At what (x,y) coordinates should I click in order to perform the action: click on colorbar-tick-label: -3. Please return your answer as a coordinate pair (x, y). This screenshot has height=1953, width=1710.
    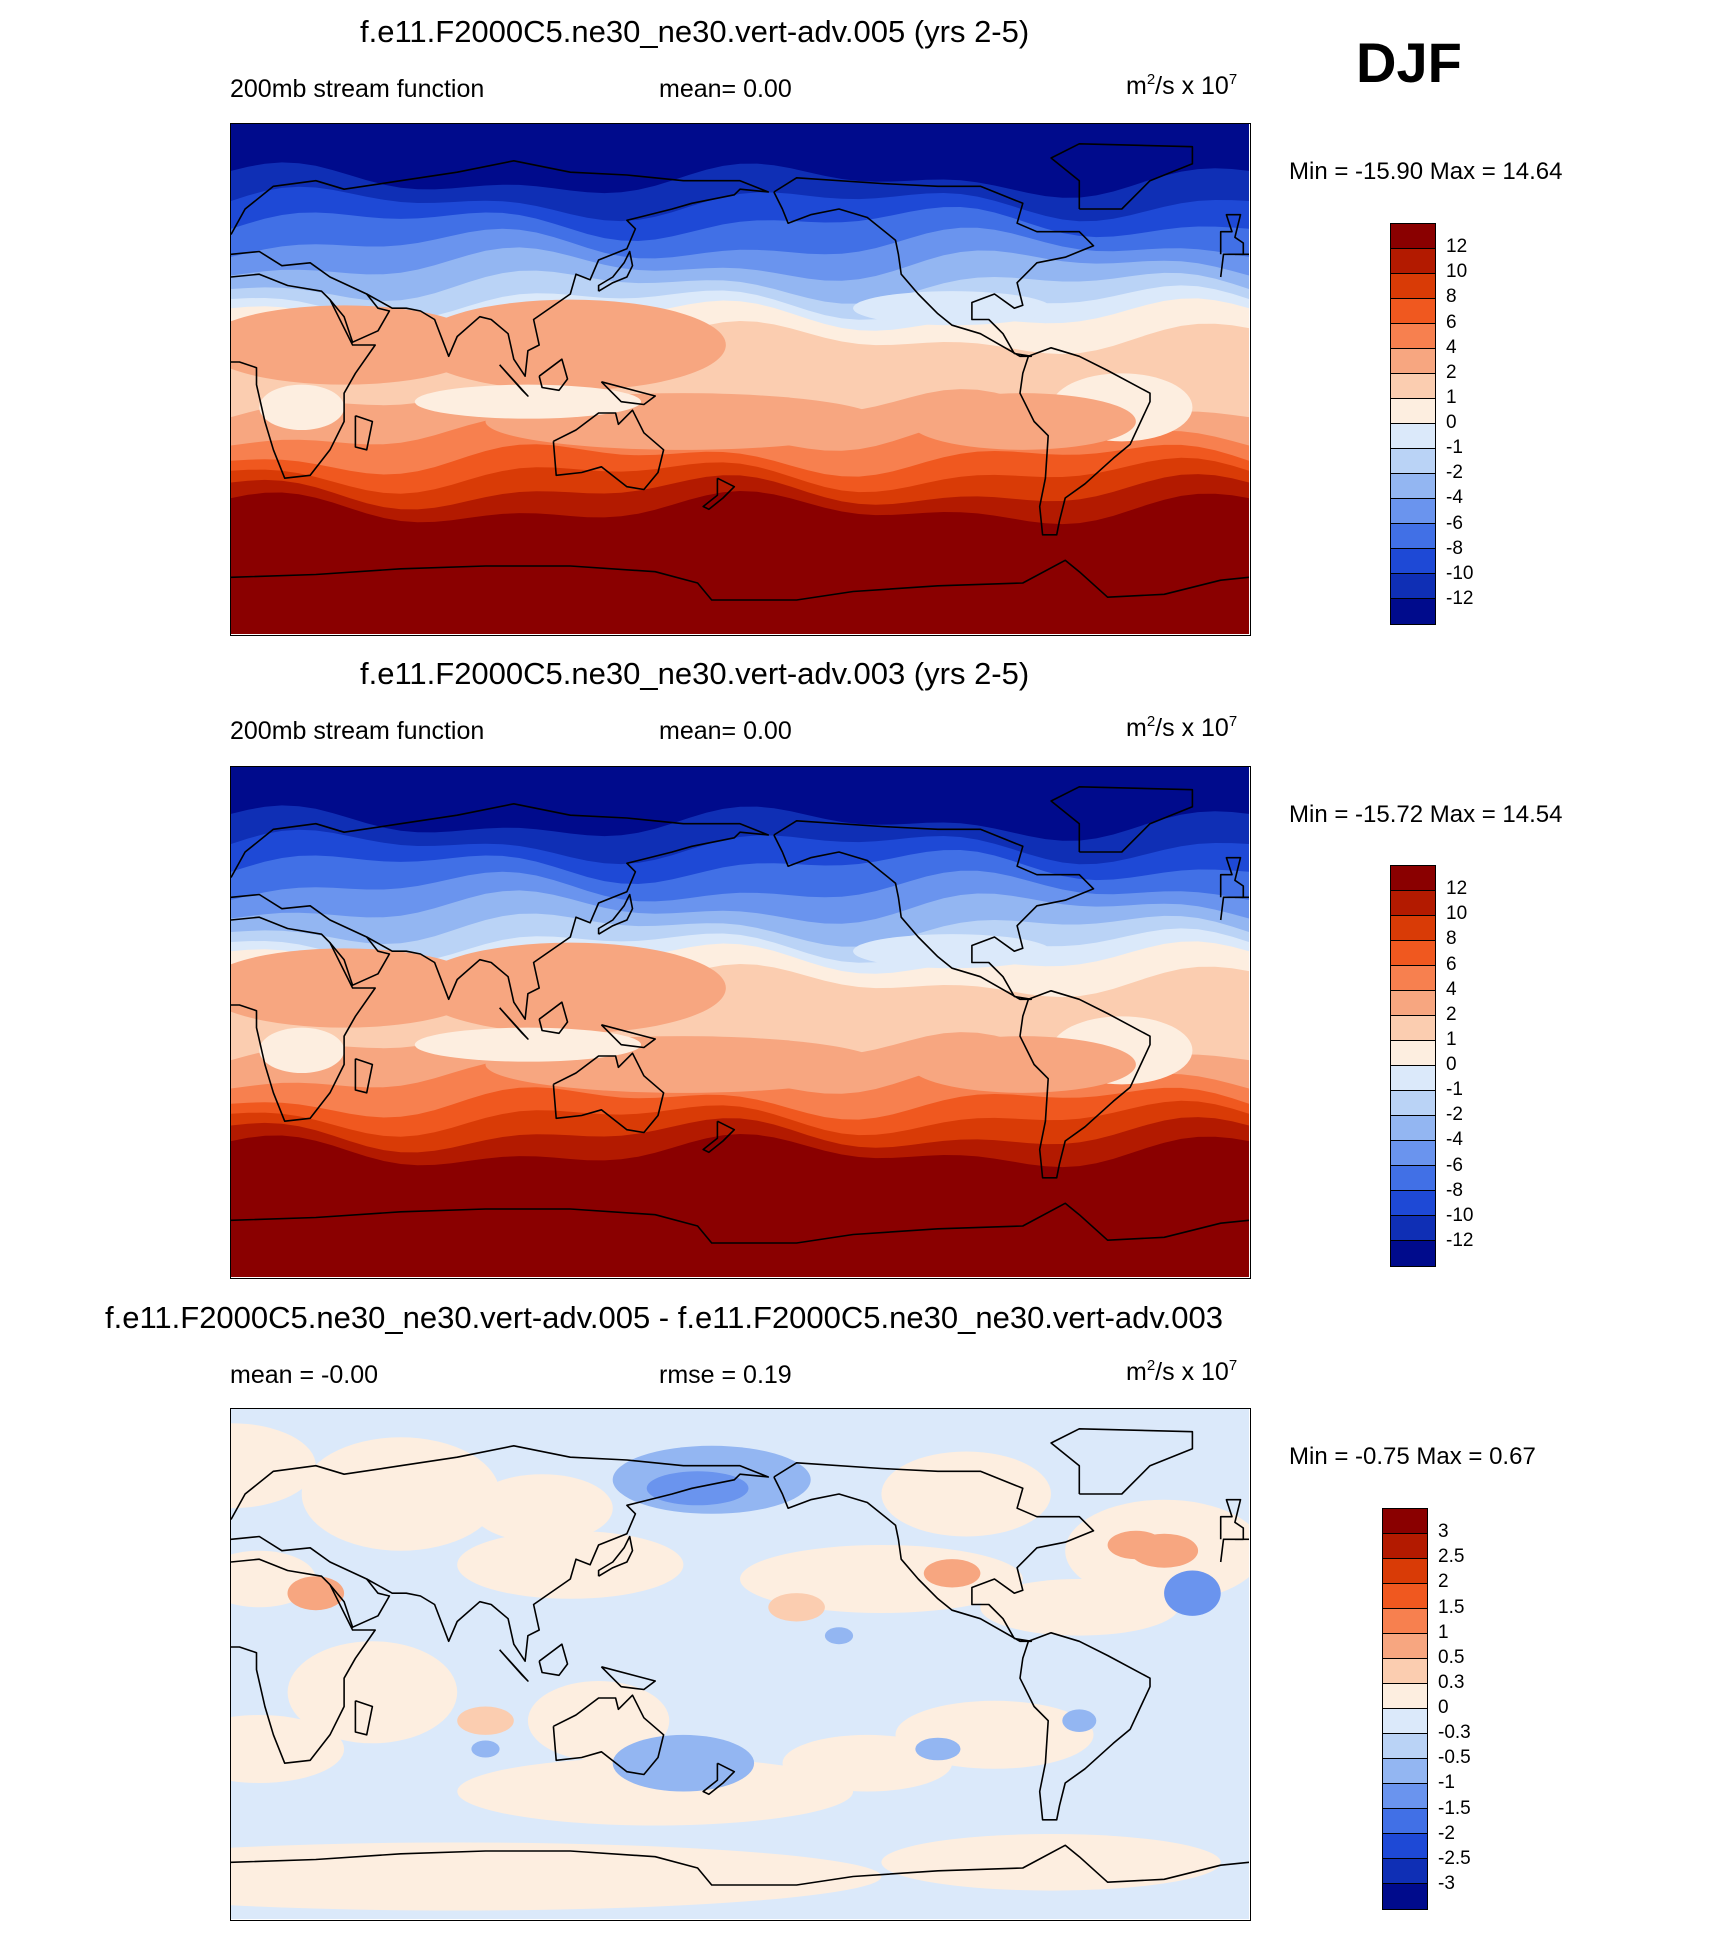
    Looking at the image, I should click on (1446, 1883).